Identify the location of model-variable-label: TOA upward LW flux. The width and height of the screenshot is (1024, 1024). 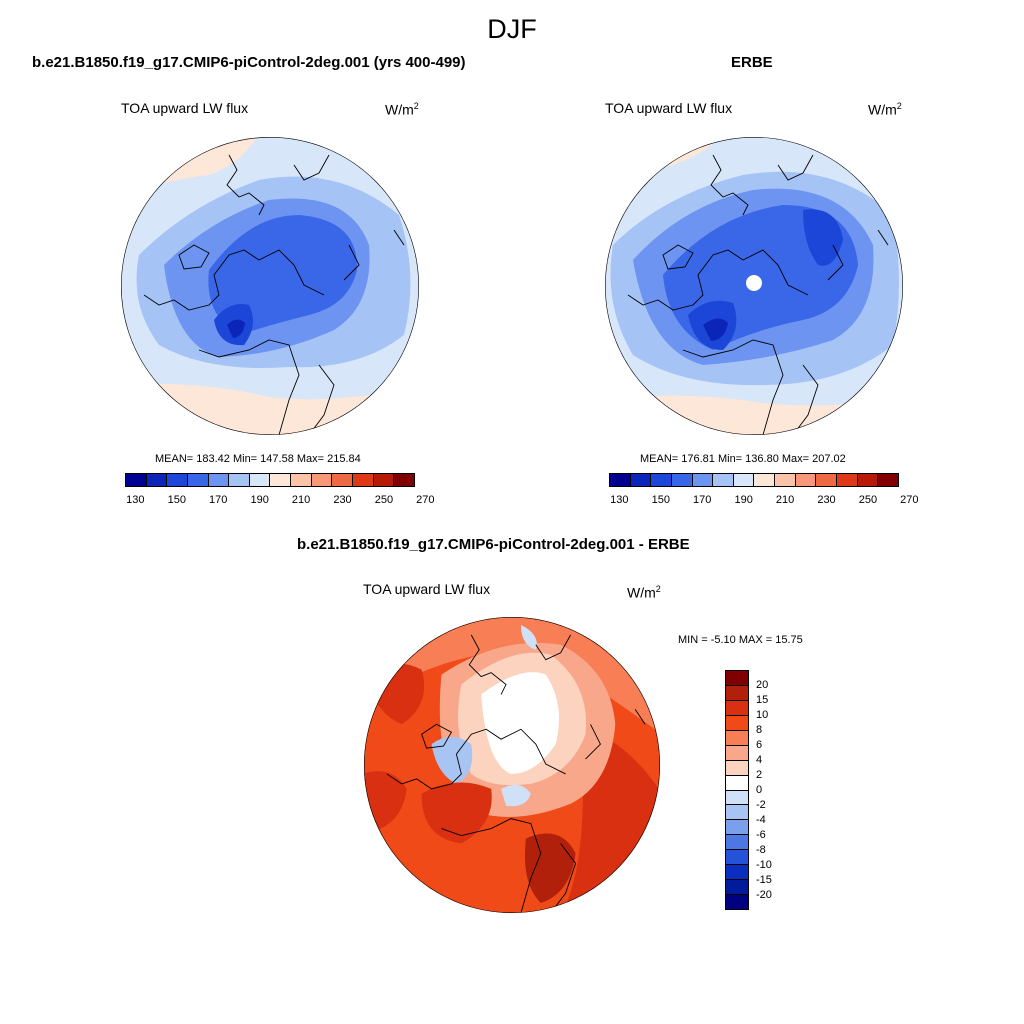
(185, 108).